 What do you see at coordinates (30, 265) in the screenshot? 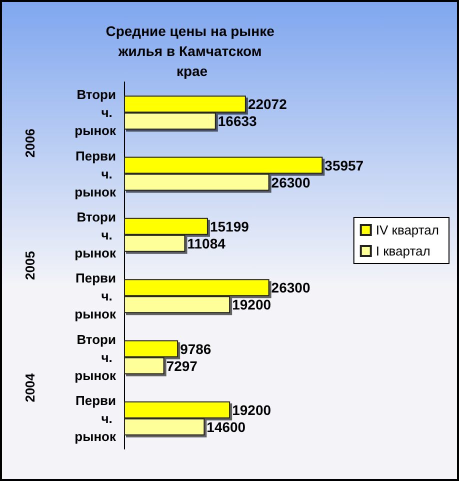
I see `text: 2005` at bounding box center [30, 265].